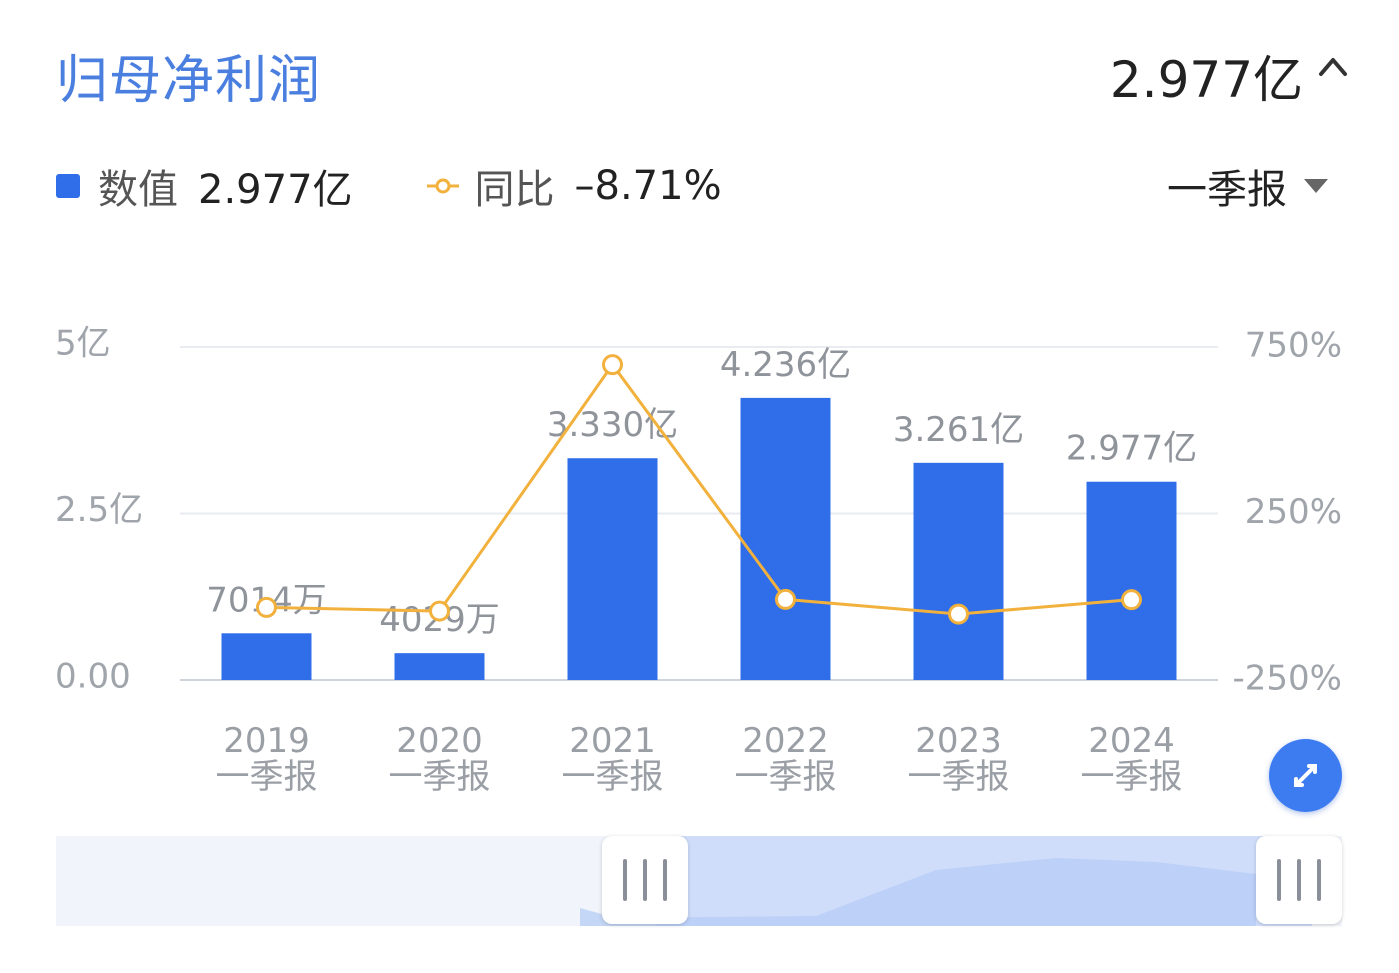 This screenshot has height=973, width=1399. Describe the element at coordinates (1316, 186) in the screenshot. I see `caret-down-icon` at that location.